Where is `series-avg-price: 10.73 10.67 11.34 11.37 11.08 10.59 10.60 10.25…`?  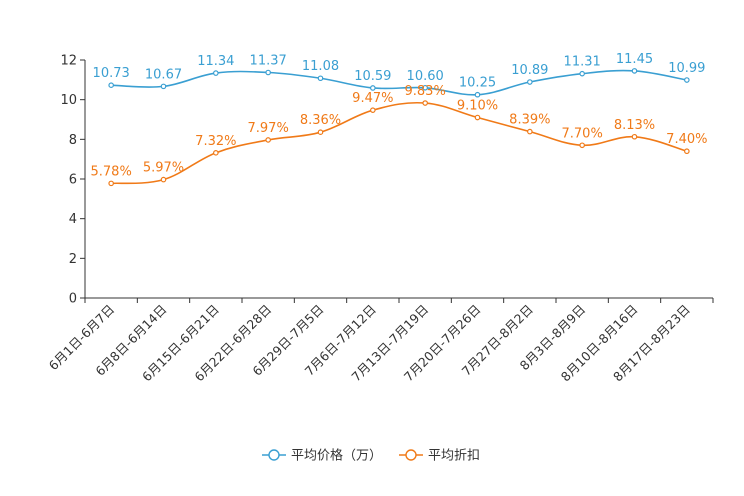
series-avg-price: 10.73 10.67 11.34 11.37 11.08 10.59 10.60 10.25… is located at coordinates (399, 75).